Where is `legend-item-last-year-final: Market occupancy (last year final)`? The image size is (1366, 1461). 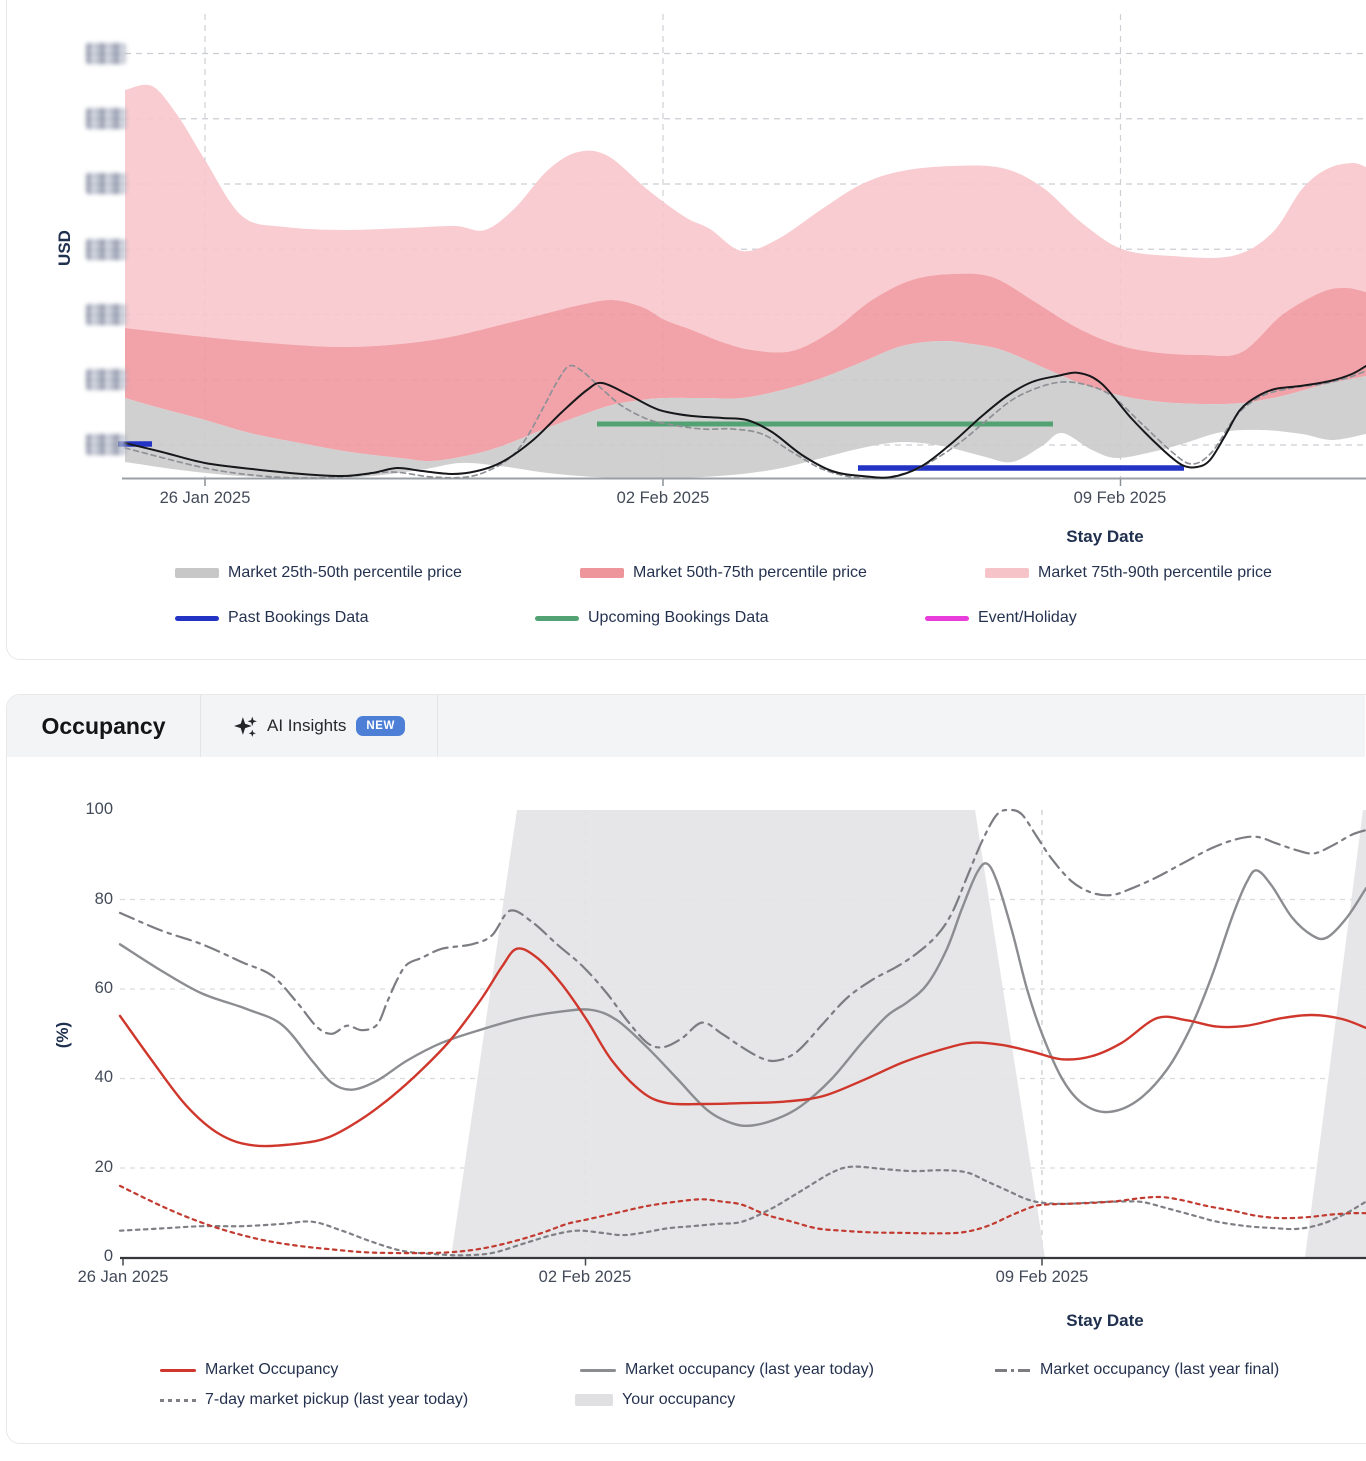
legend-item-last-year-final: Market occupancy (last year final) is located at coordinates (1137, 1370).